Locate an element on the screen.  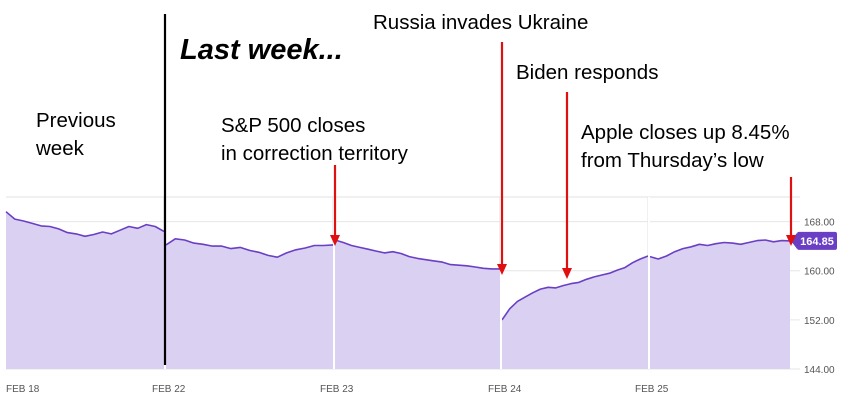
price-badge-pointer is located at coordinates (794, 240).